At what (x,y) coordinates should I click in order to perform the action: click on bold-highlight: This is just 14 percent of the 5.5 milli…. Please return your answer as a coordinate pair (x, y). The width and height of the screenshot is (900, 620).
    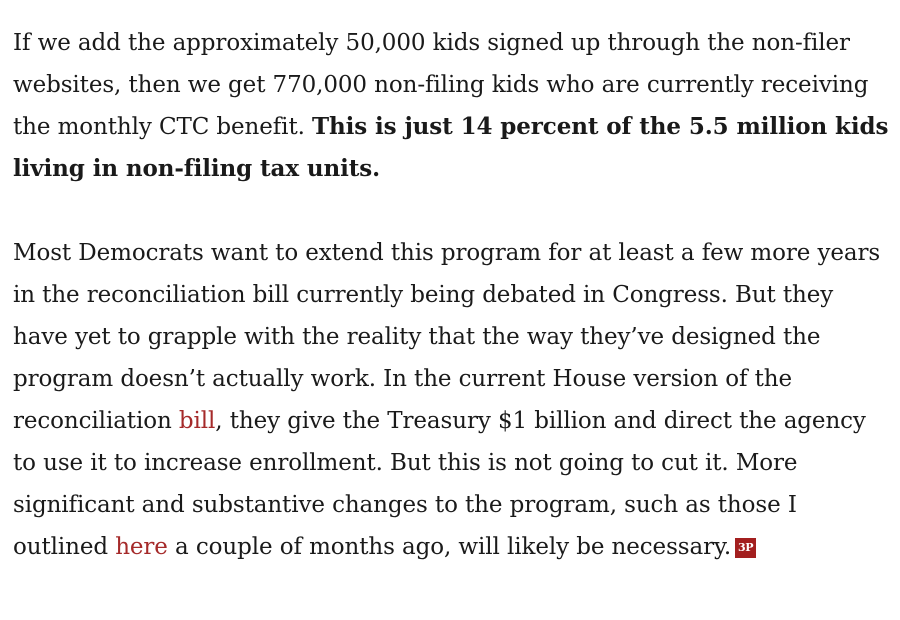
    Looking at the image, I should click on (451, 147).